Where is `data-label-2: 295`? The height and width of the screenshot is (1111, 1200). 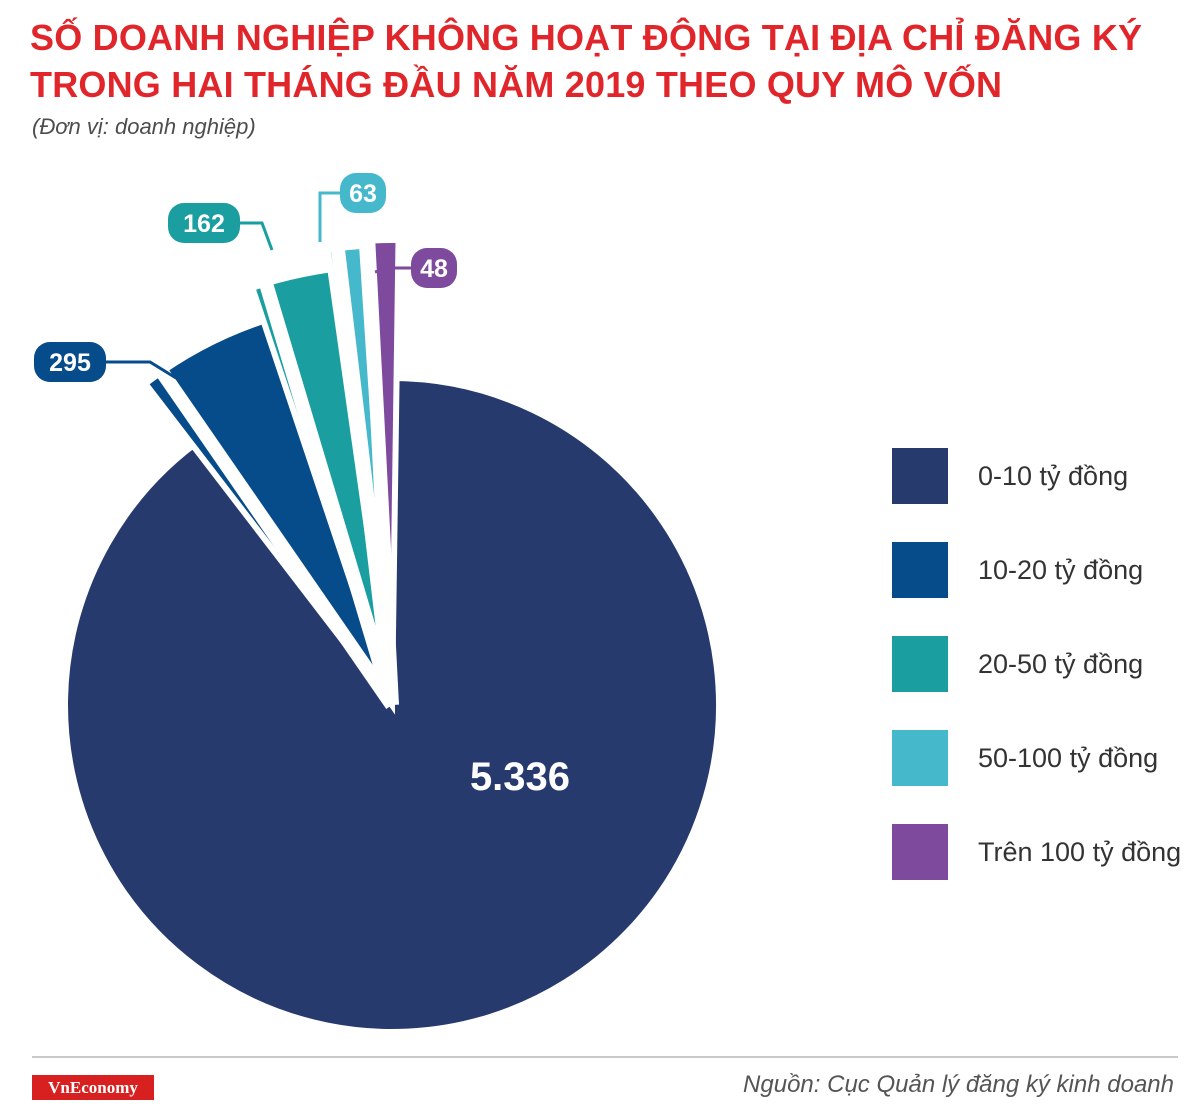 data-label-2: 295 is located at coordinates (70, 363).